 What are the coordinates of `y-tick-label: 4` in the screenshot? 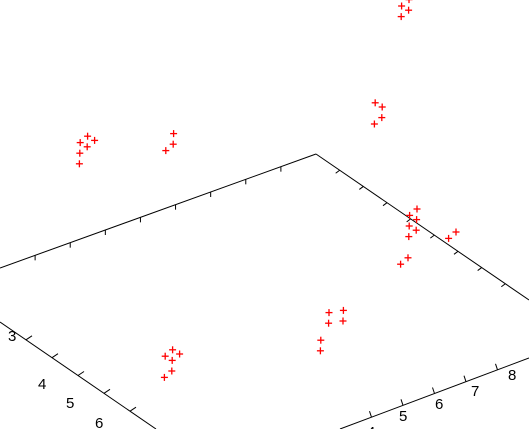 It's located at (371, 426).